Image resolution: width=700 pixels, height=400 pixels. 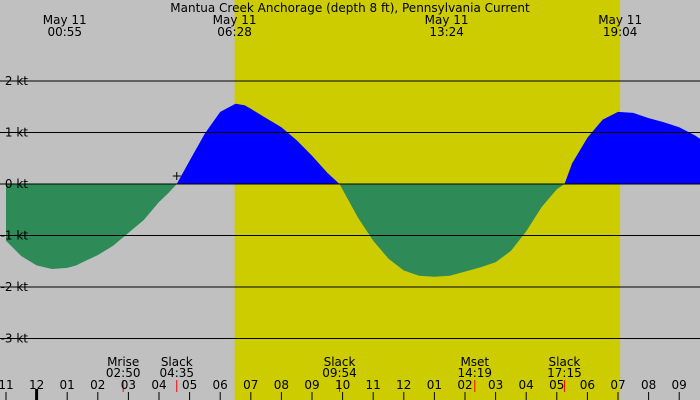 I want to click on top-time-label: 06:28, so click(x=234, y=32).